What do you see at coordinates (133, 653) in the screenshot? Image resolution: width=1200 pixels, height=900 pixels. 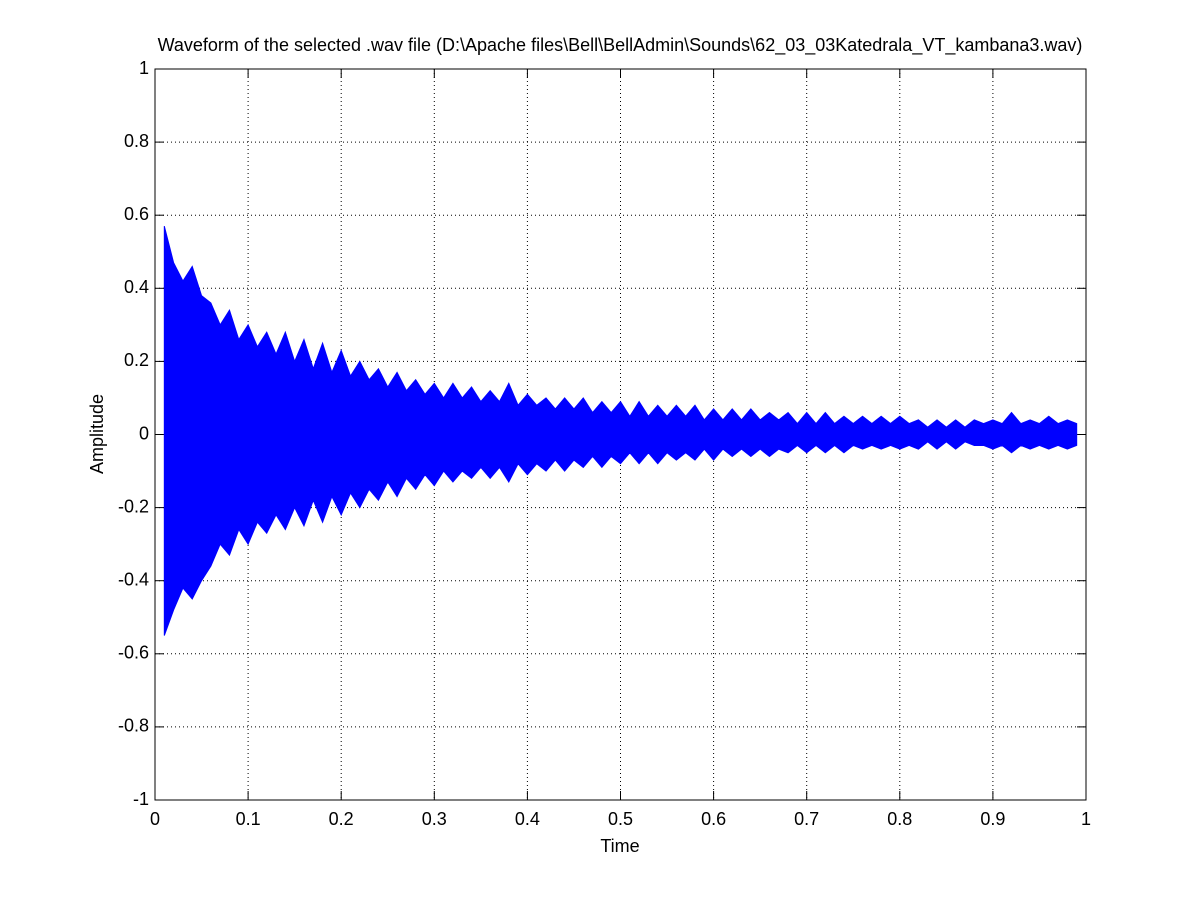 I see `y-tick-label: -0.6` at bounding box center [133, 653].